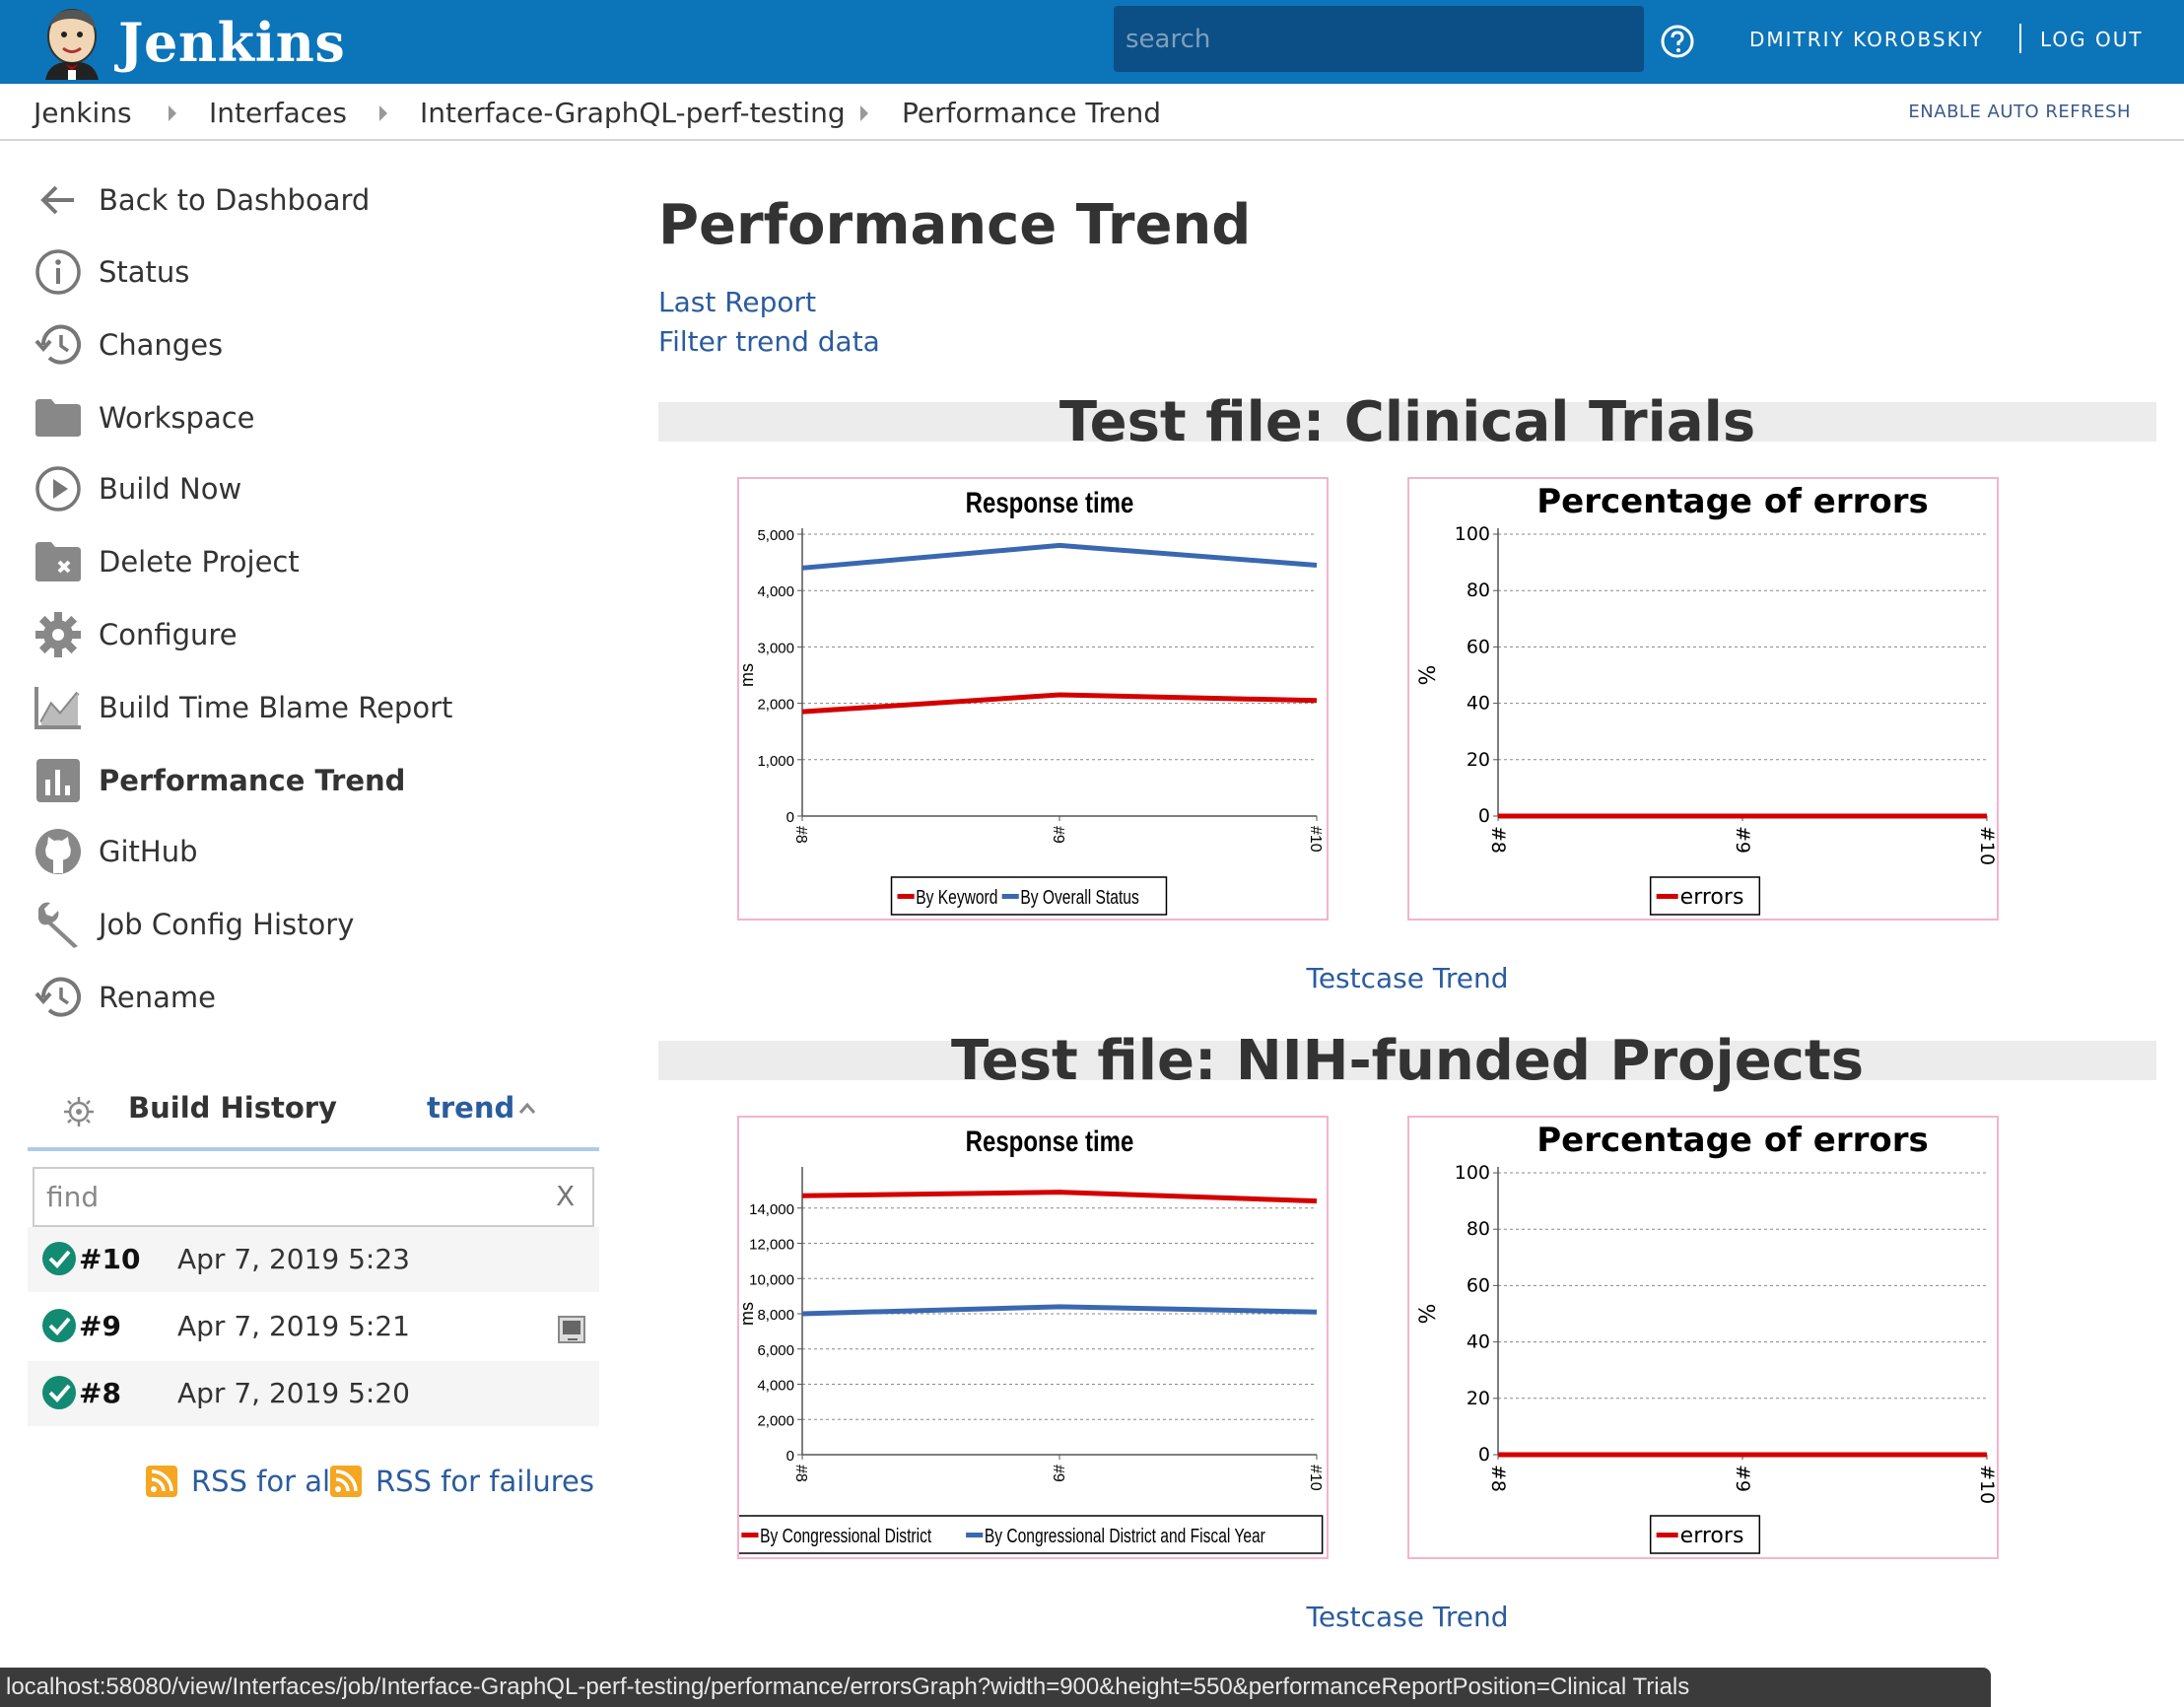 This screenshot has height=1707, width=2184. Describe the element at coordinates (58, 489) in the screenshot. I see `play-icon` at that location.